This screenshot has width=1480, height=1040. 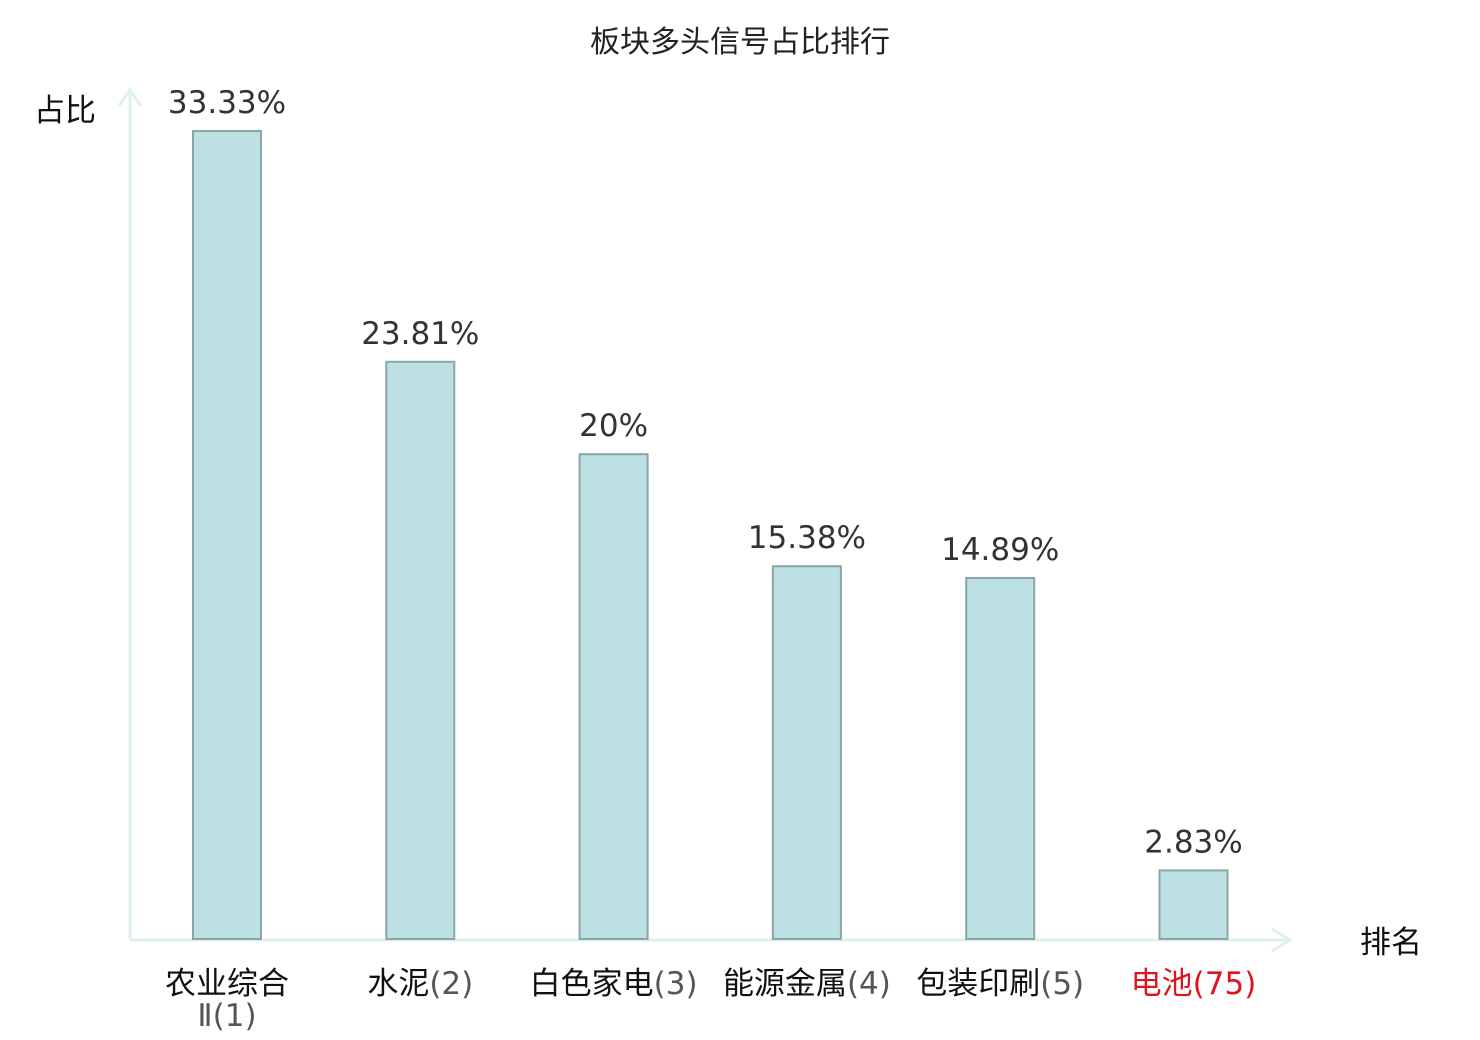 What do you see at coordinates (451, 984) in the screenshot?
I see `category-rank: (2)` at bounding box center [451, 984].